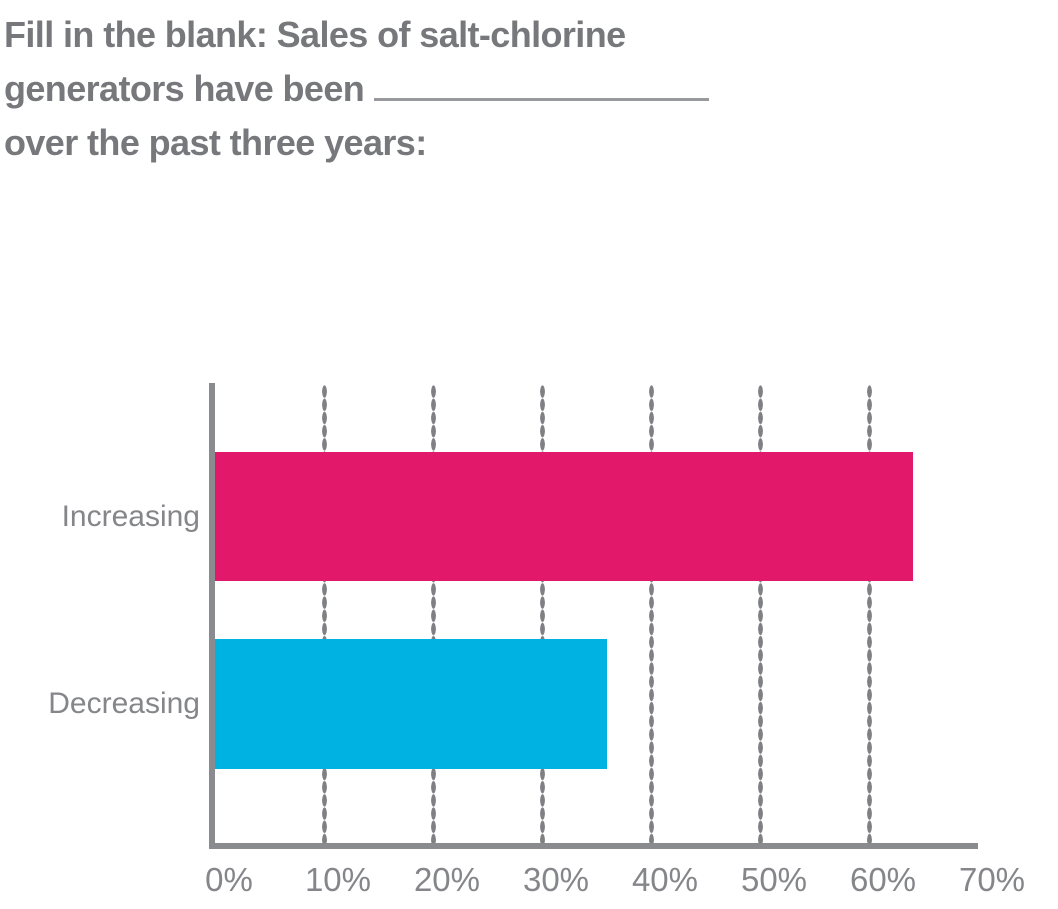  What do you see at coordinates (564, 516) in the screenshot?
I see `bar-increasing` at bounding box center [564, 516].